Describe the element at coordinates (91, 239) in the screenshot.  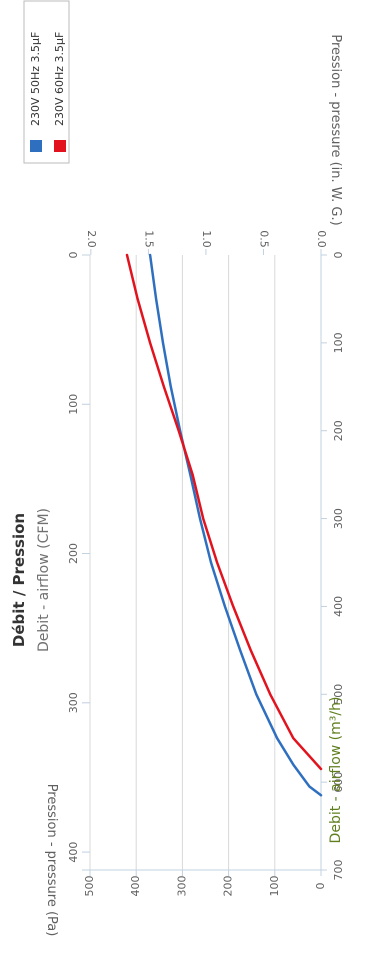
I see `inwg-tick-label: 2.0` at that location.